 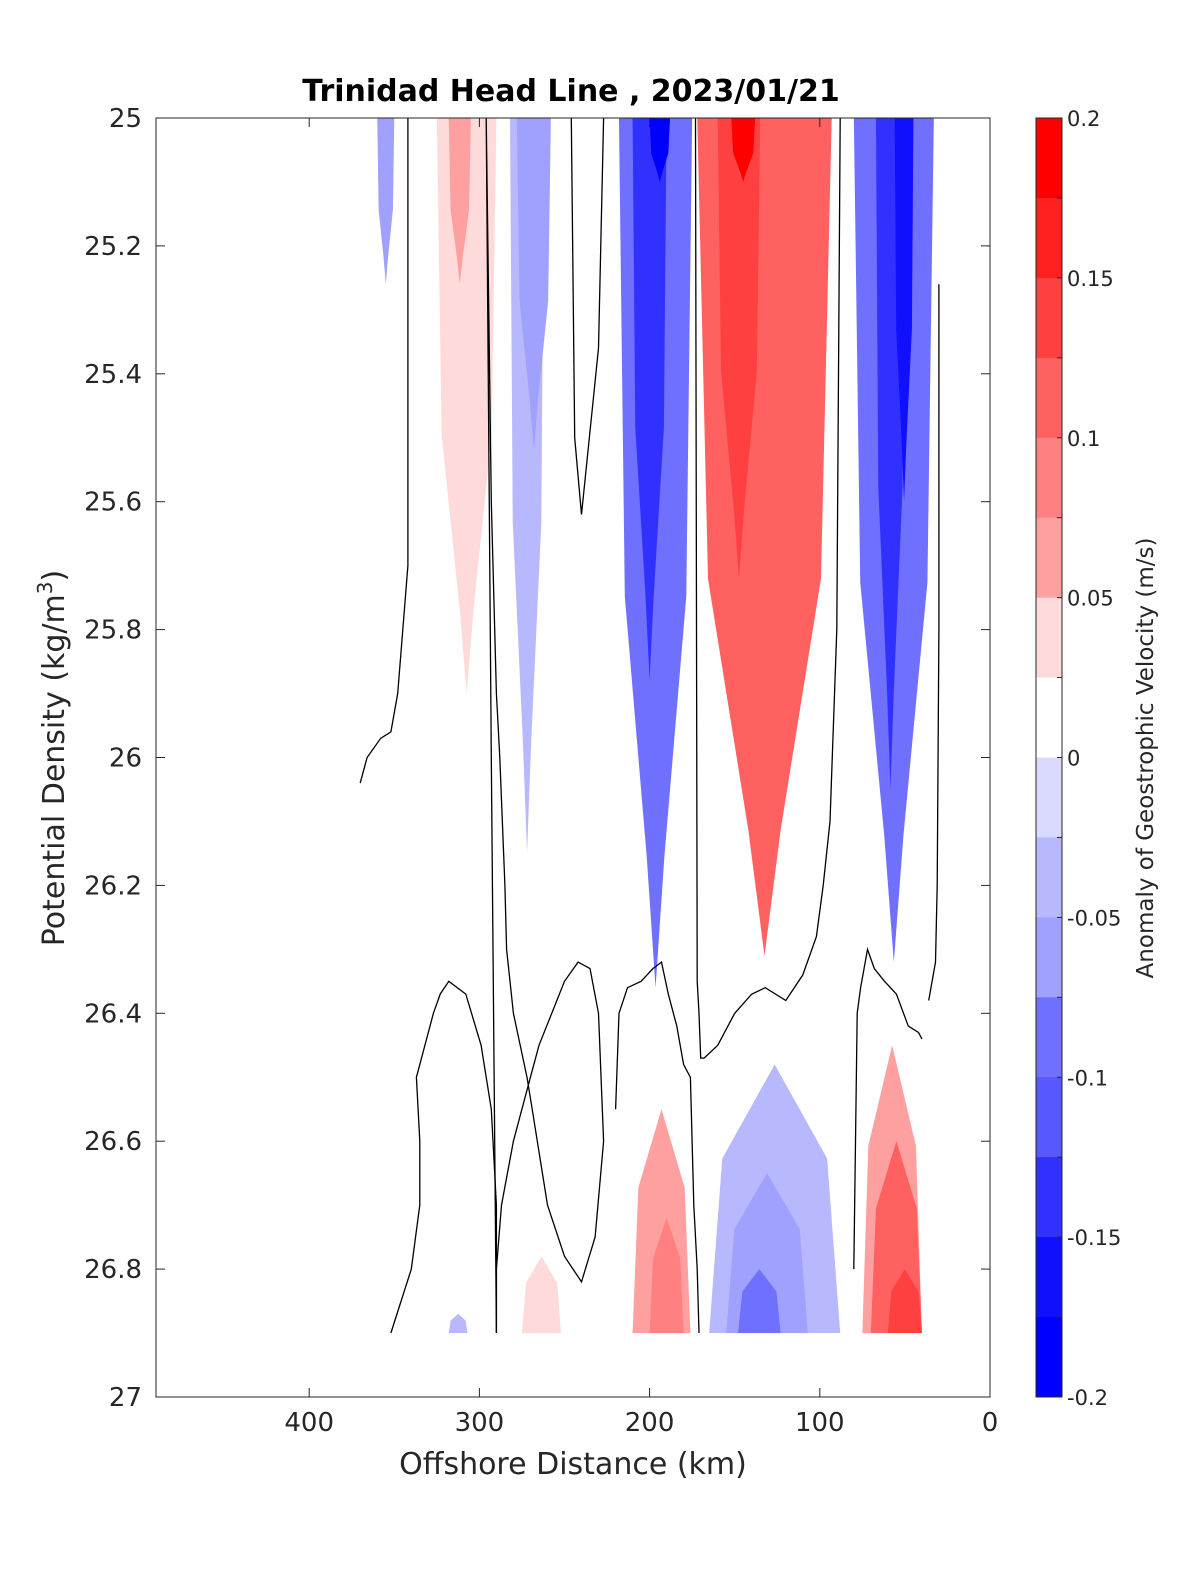 I want to click on y-tick-label: 25.2, so click(x=113, y=247).